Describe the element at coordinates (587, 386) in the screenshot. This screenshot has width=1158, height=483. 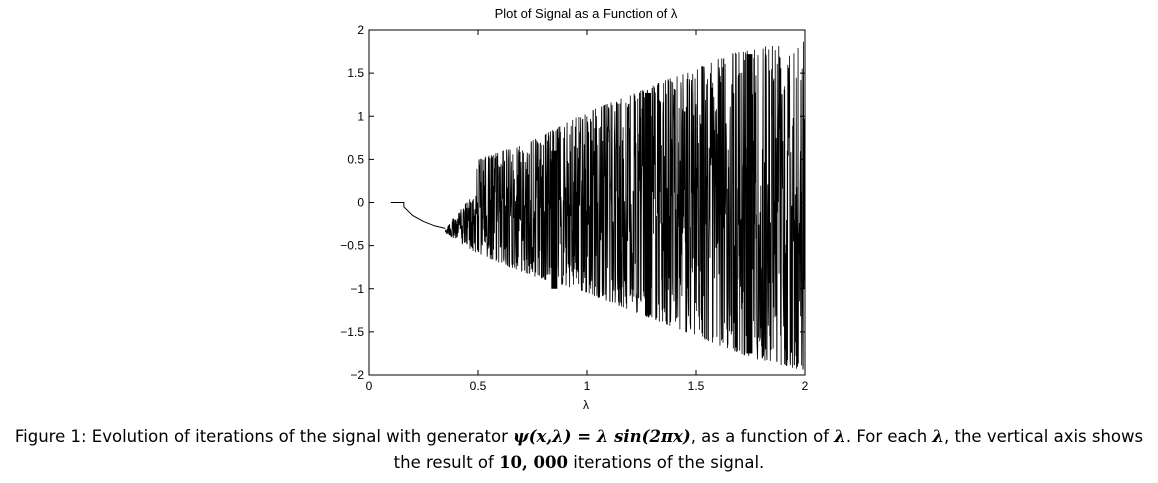
I see `x-tick-label: 1` at that location.